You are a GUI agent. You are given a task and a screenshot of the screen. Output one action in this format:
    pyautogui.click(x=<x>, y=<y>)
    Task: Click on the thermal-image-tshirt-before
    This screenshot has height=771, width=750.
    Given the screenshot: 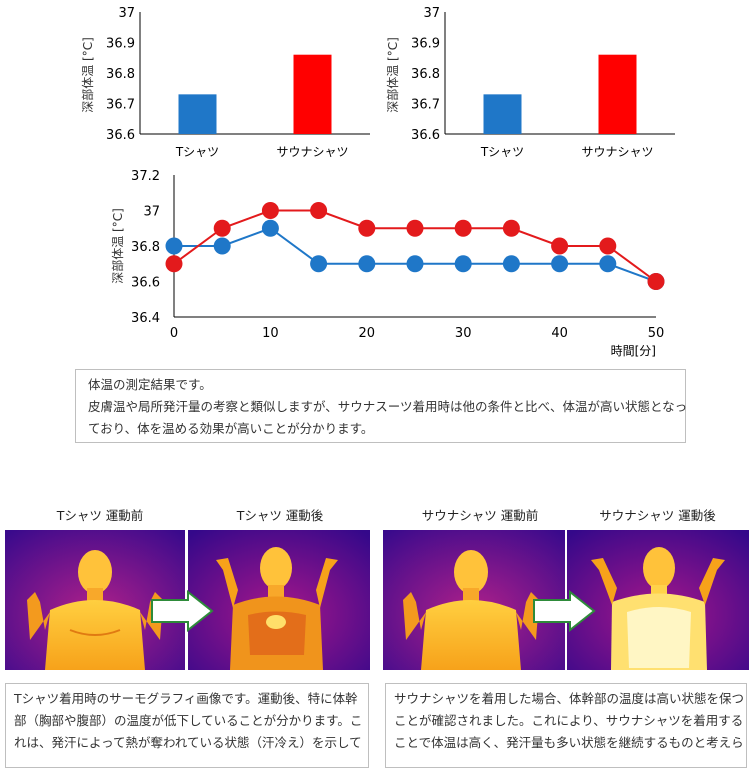 What is the action you would take?
    pyautogui.click(x=95, y=600)
    